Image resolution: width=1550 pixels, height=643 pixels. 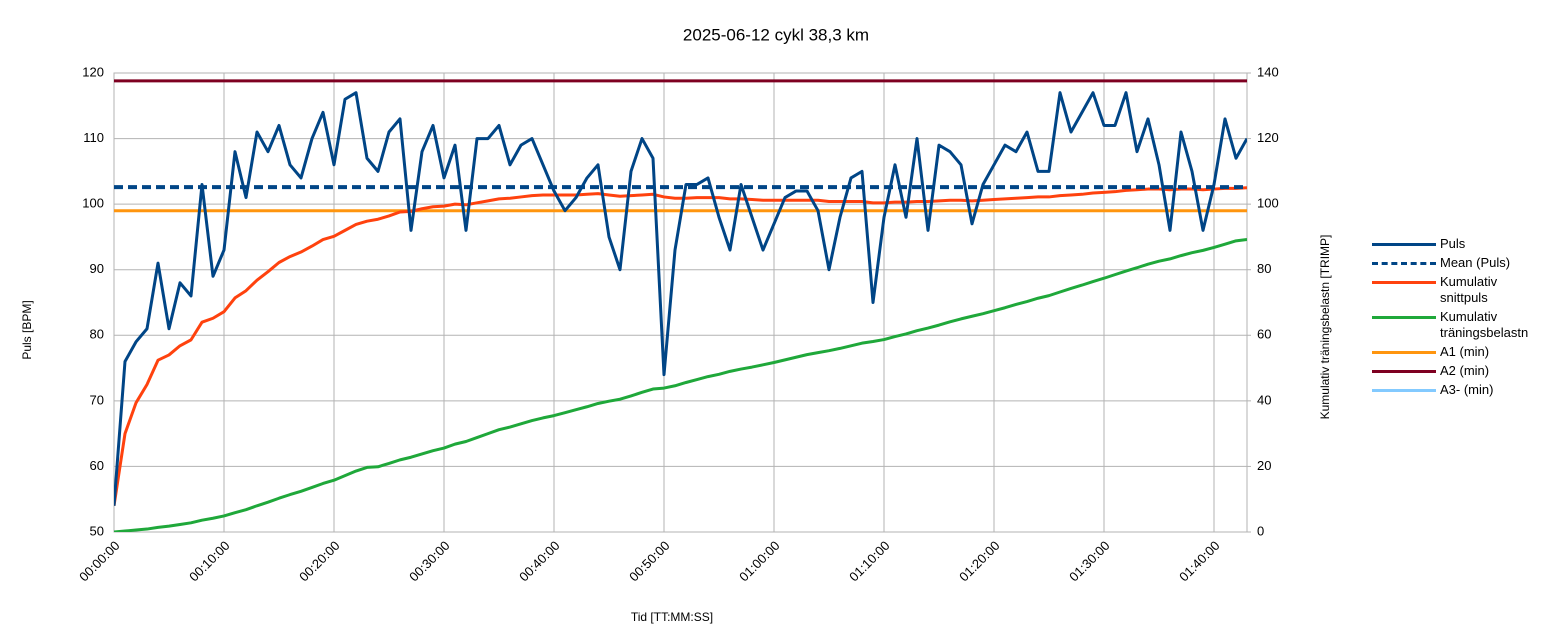 What do you see at coordinates (97, 530) in the screenshot?
I see `y-tick-label: 50` at bounding box center [97, 530].